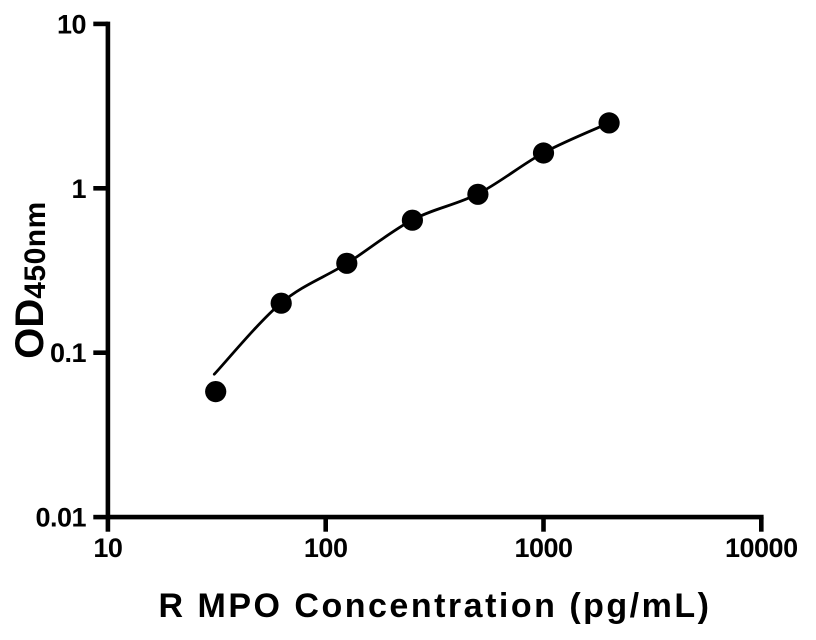  I want to click on y-tick-label: 0.01, so click(60, 518).